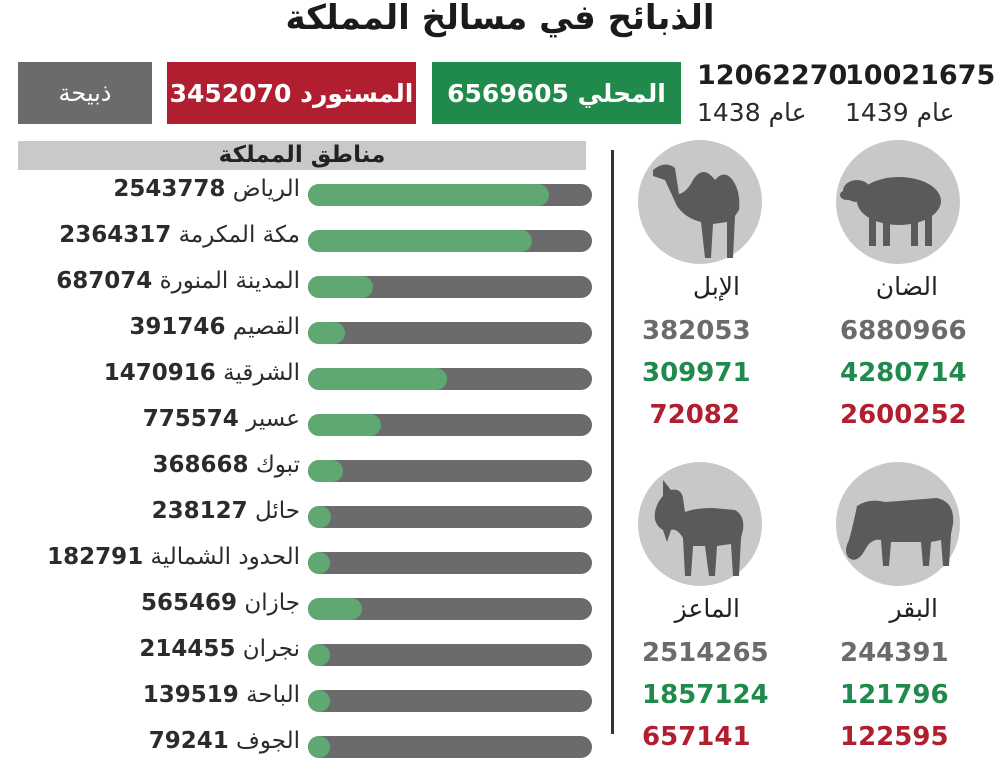 This screenshot has width=1000, height=758. What do you see at coordinates (272, 603) in the screenshot?
I see `region-name: جازان` at bounding box center [272, 603].